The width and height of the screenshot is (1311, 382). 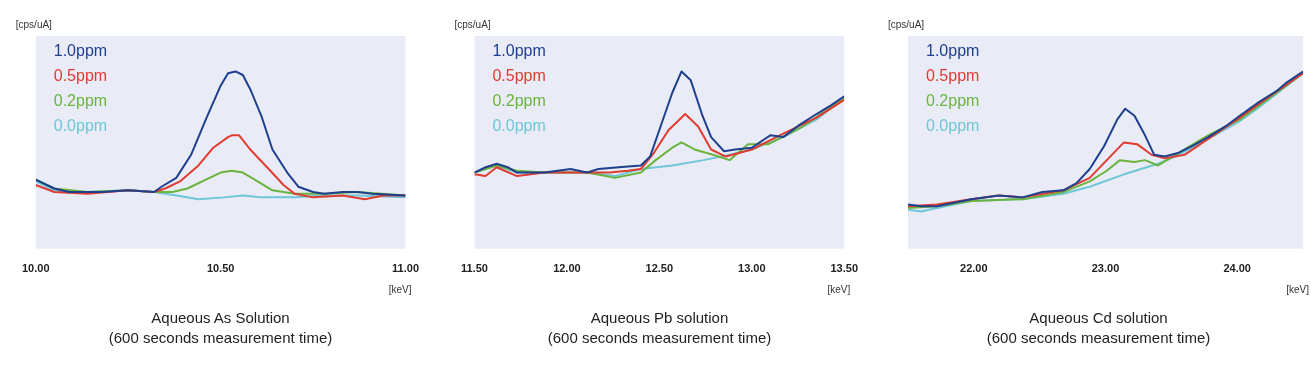 I want to click on x-tick-label: 13.00, so click(x=752, y=268).